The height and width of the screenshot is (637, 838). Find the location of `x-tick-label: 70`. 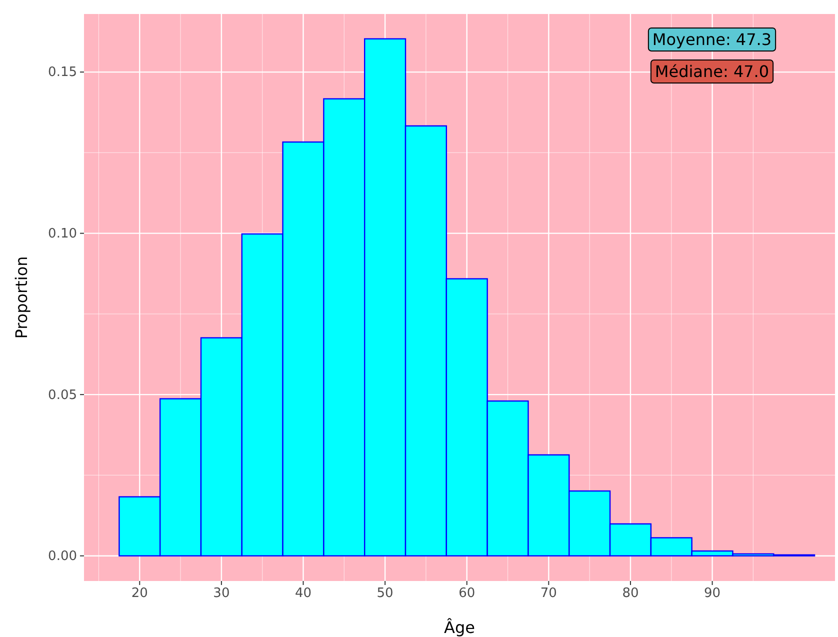

x-tick-label: 70 is located at coordinates (548, 594).